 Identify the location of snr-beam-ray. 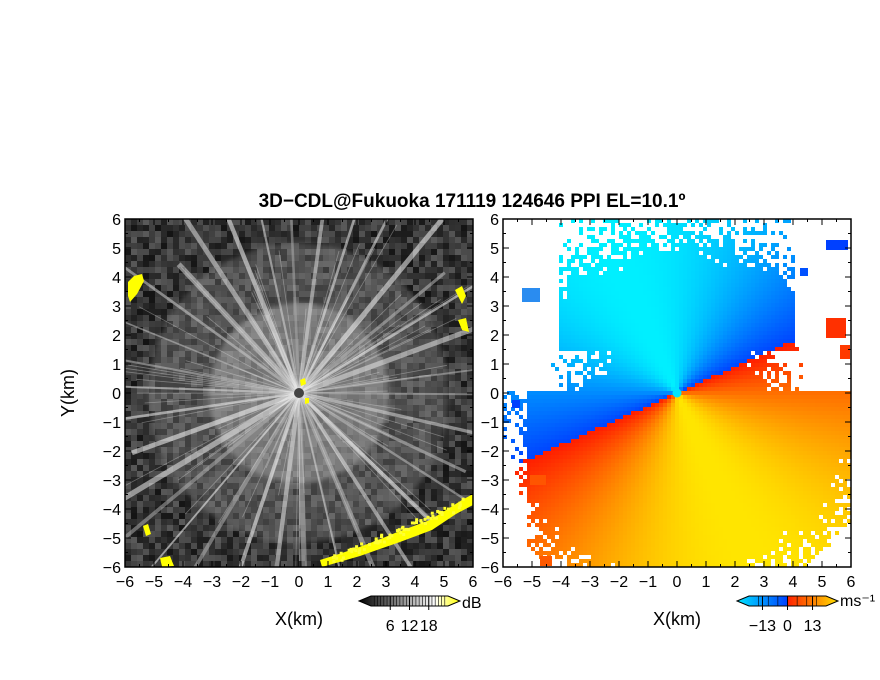
(382, 432).